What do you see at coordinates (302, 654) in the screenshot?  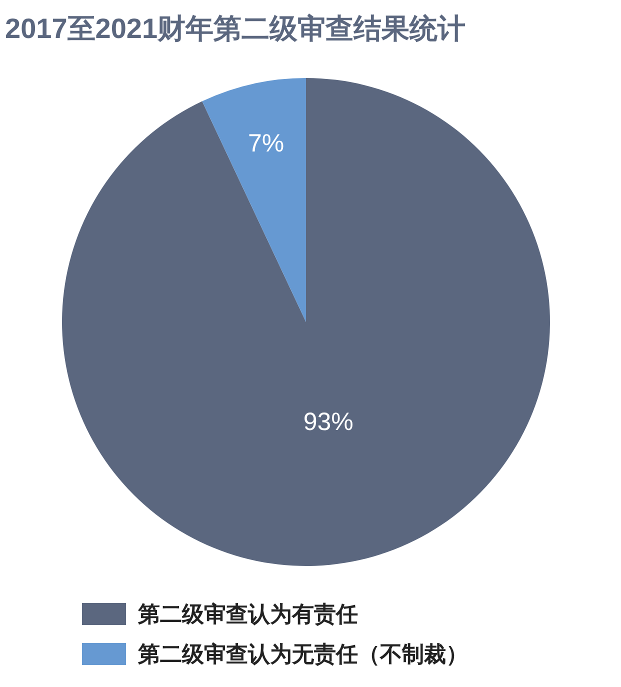 I see `legend-label: 第二级审查认为无责任（不制裁）` at bounding box center [302, 654].